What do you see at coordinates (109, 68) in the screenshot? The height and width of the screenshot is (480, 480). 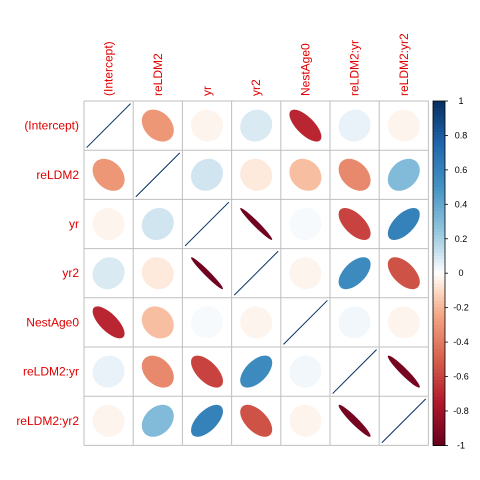 I see `column-label: (Intercept)` at bounding box center [109, 68].